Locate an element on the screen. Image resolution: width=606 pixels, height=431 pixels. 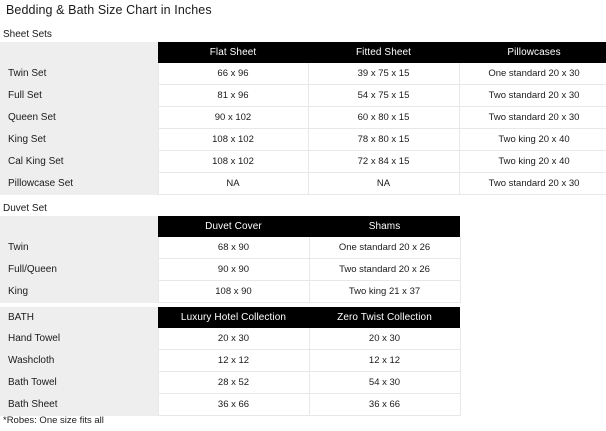
cell-cal-king-fitted: 72 x 84 x 15 is located at coordinates (384, 161).